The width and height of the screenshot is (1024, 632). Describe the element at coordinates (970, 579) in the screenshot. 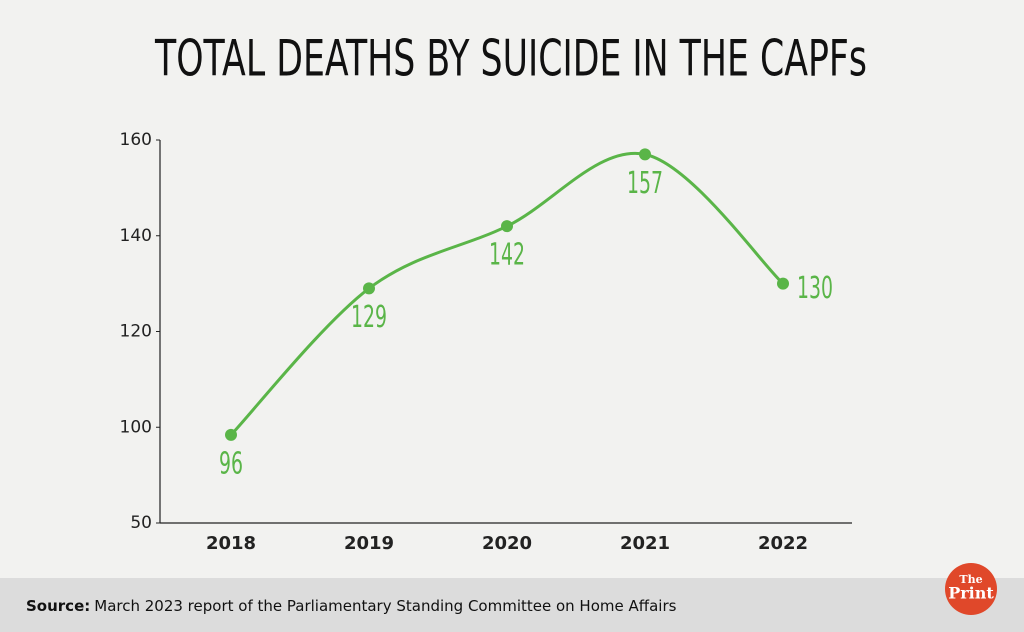

I see `logo-text: The` at that location.